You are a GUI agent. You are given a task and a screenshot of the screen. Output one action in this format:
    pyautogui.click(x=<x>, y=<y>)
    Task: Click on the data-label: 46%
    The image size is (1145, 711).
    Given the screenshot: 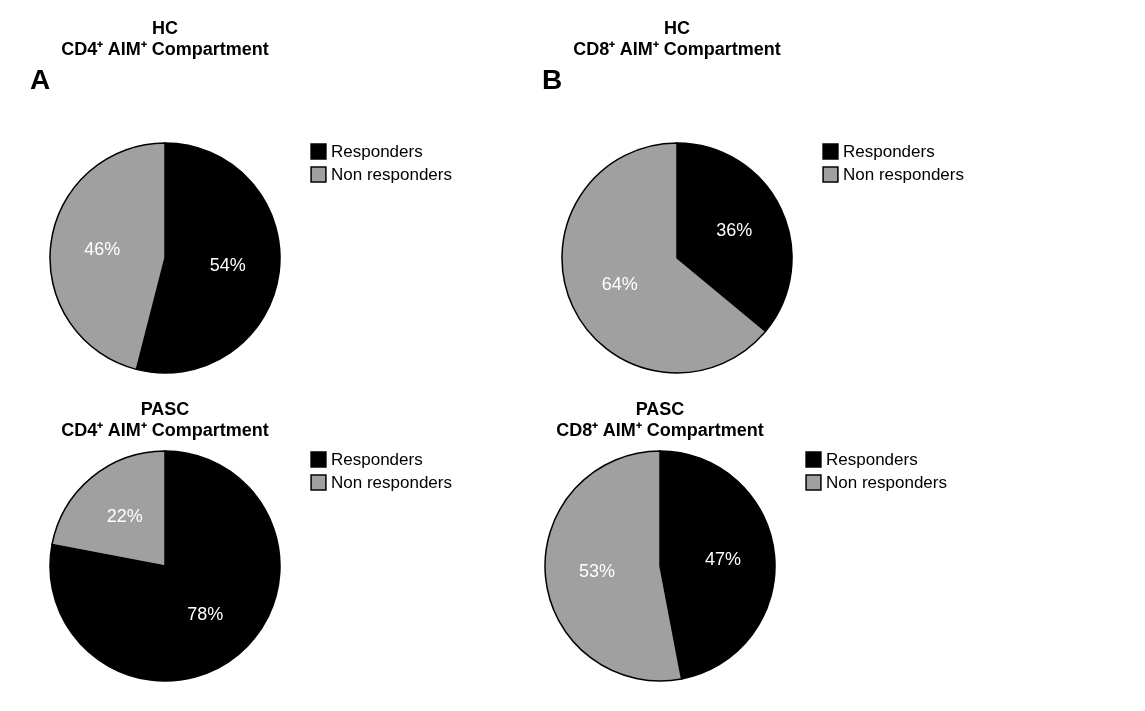 What is the action you would take?
    pyautogui.click(x=102, y=249)
    